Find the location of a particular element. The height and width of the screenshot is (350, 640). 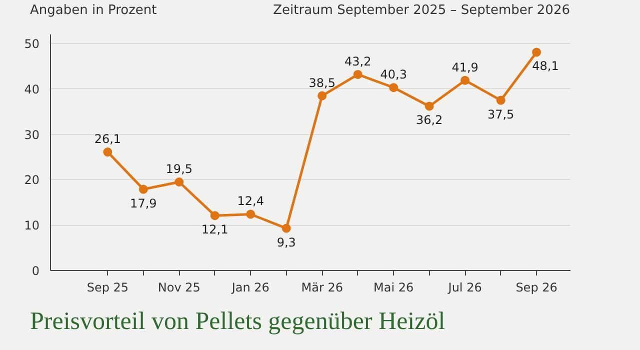

y-tick-label: 30 is located at coordinates (32, 135).